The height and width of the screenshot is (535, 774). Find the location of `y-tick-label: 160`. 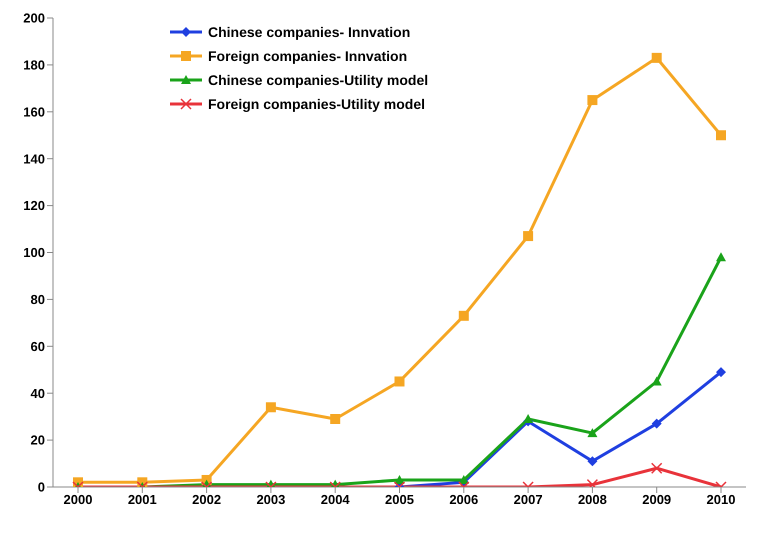

y-tick-label: 160 is located at coordinates (34, 112).